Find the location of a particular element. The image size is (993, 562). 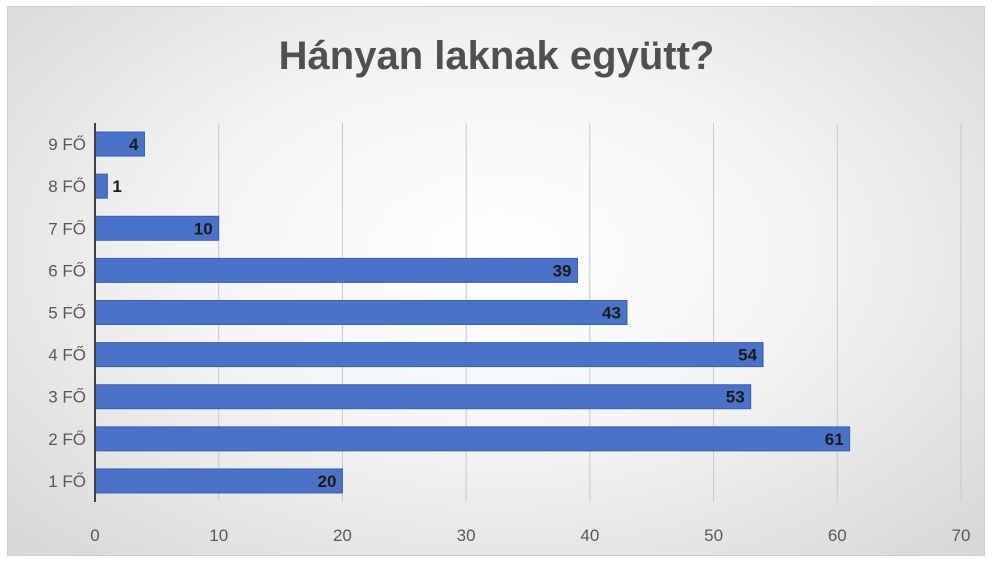

x-tick-label: 70 is located at coordinates (961, 535).